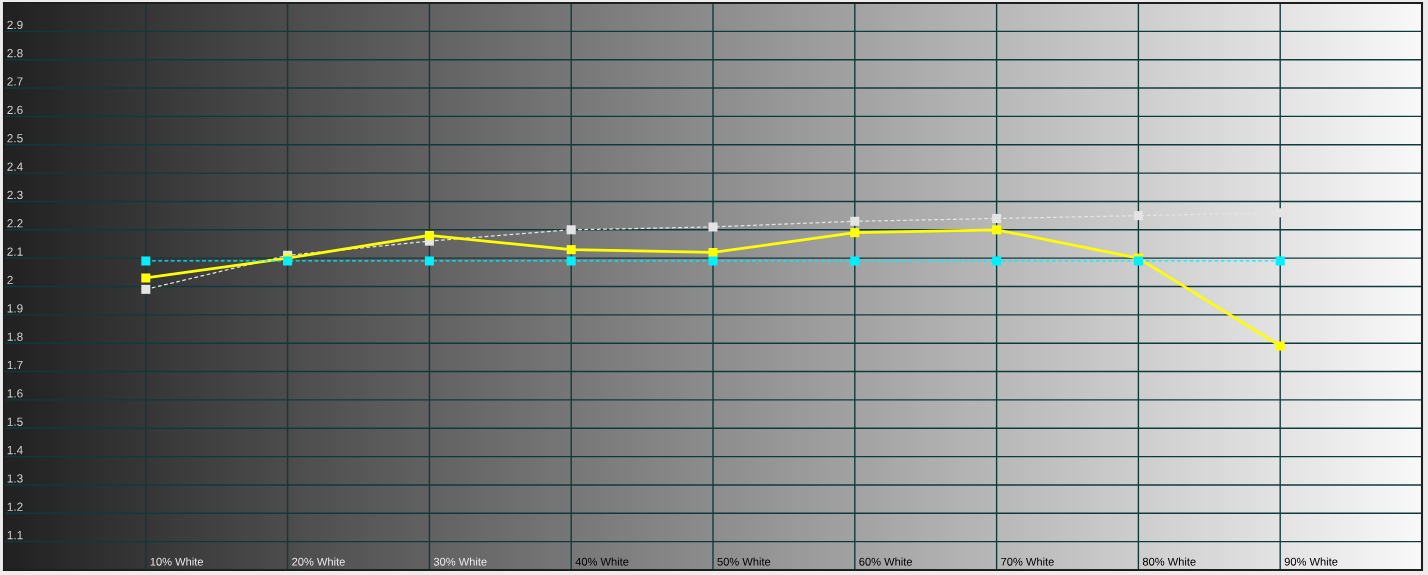 Image resolution: width=1428 pixels, height=575 pixels. I want to click on y-tick-label: 2.5, so click(15, 138).